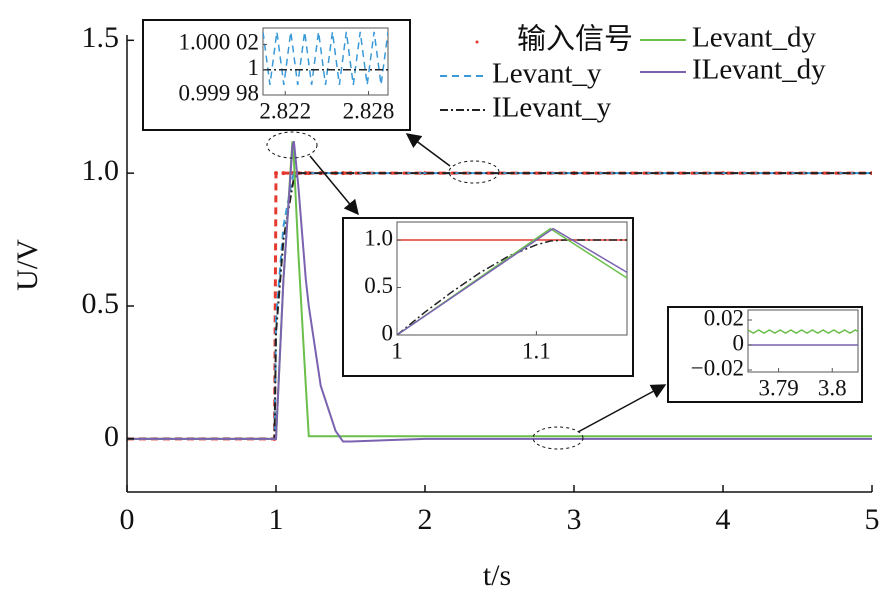 The width and height of the screenshot is (886, 598). I want to click on x-tick-label: 2.828, so click(369, 110).